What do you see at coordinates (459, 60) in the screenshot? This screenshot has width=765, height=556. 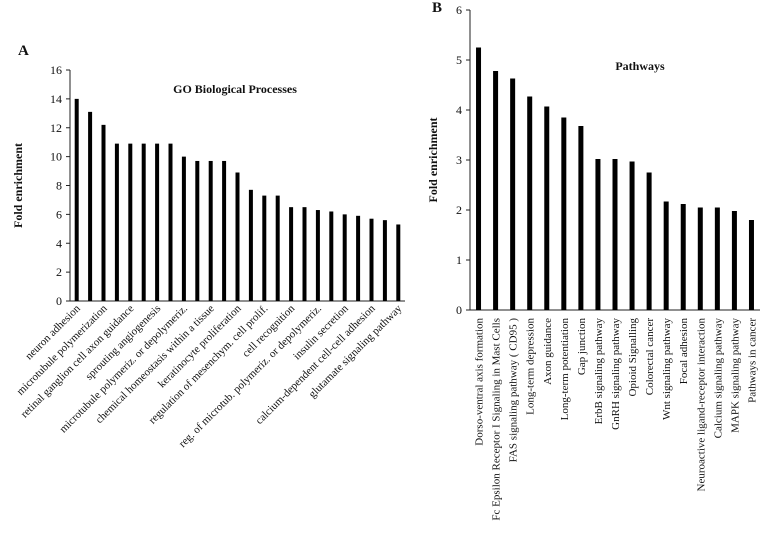 I see `y-tick-label: 5` at bounding box center [459, 60].